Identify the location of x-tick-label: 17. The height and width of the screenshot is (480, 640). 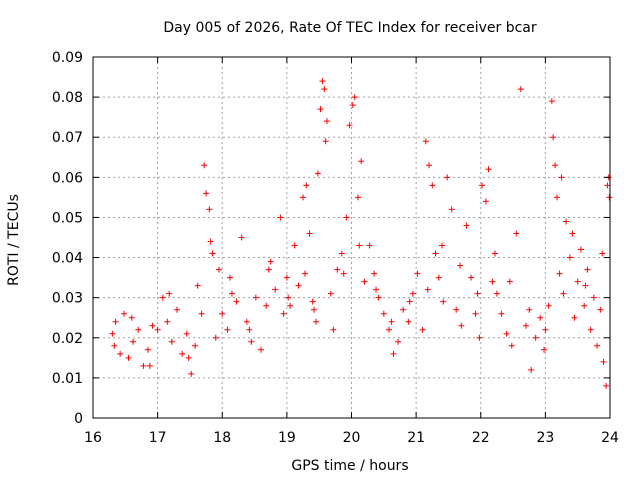
(158, 438).